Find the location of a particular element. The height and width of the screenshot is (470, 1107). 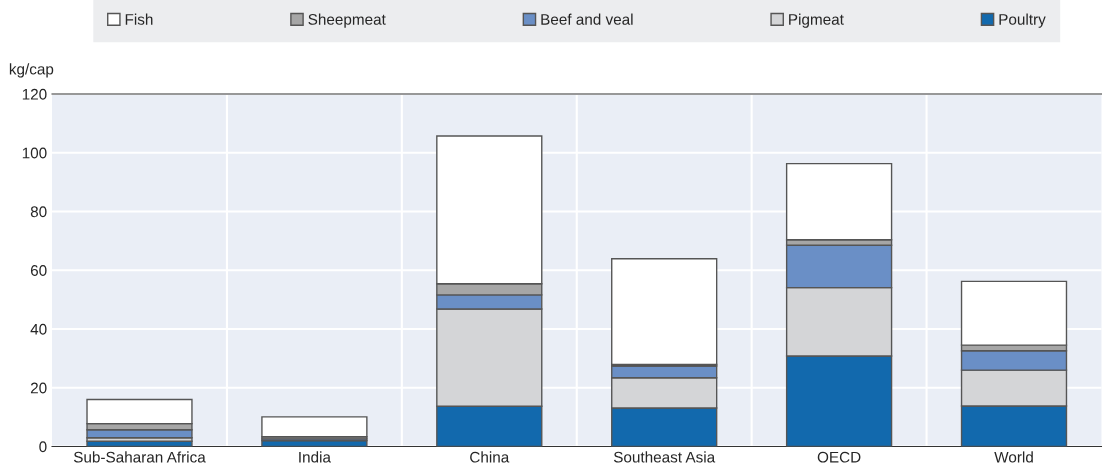

x-tick-label: Sub-Saharan Africa is located at coordinates (139, 457).